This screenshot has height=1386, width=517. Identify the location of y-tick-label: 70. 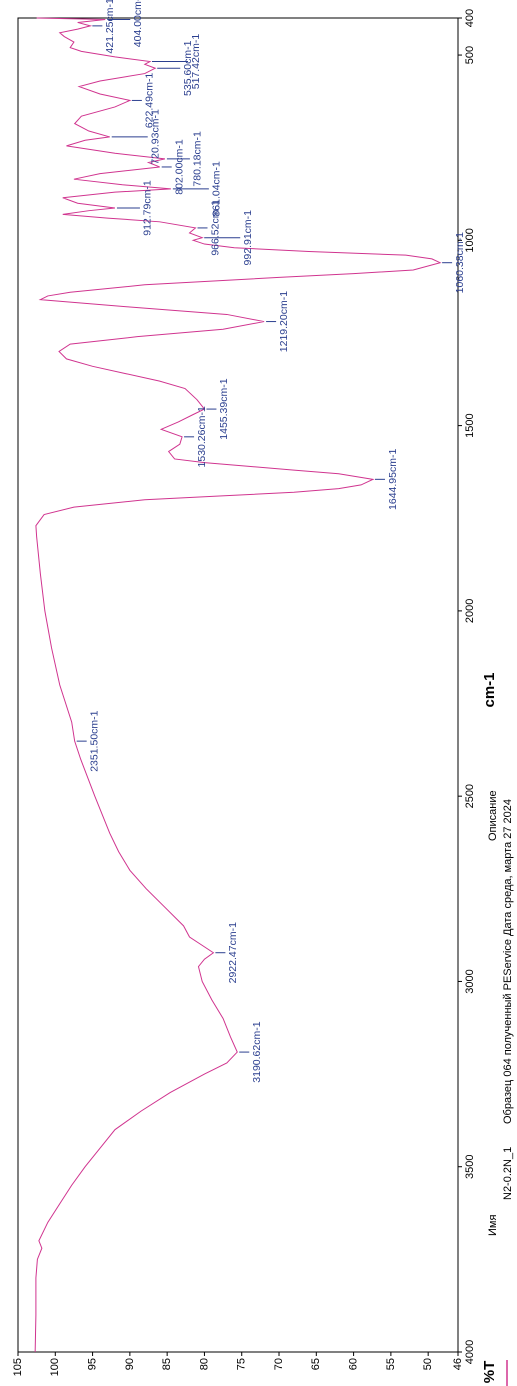
(279, 1364).